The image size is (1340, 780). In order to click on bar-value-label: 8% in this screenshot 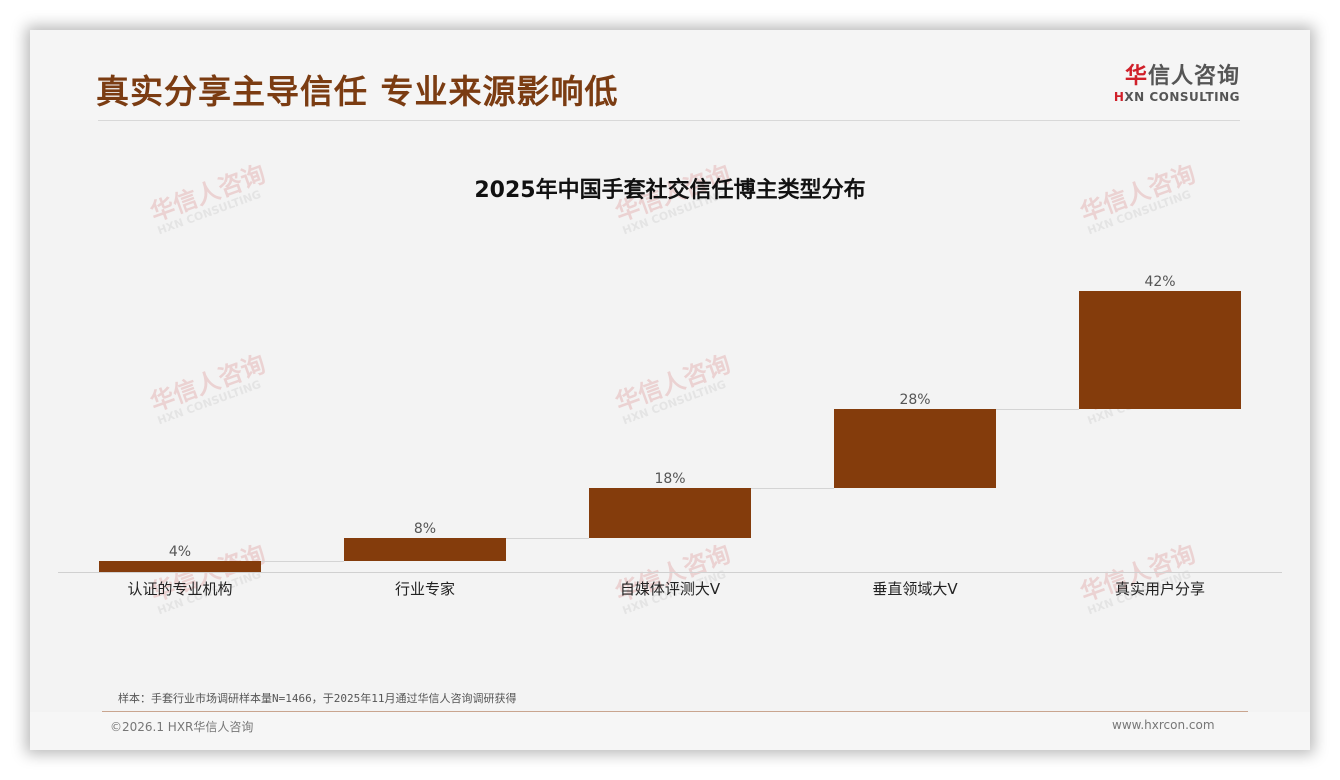, I will do `click(425, 529)`.